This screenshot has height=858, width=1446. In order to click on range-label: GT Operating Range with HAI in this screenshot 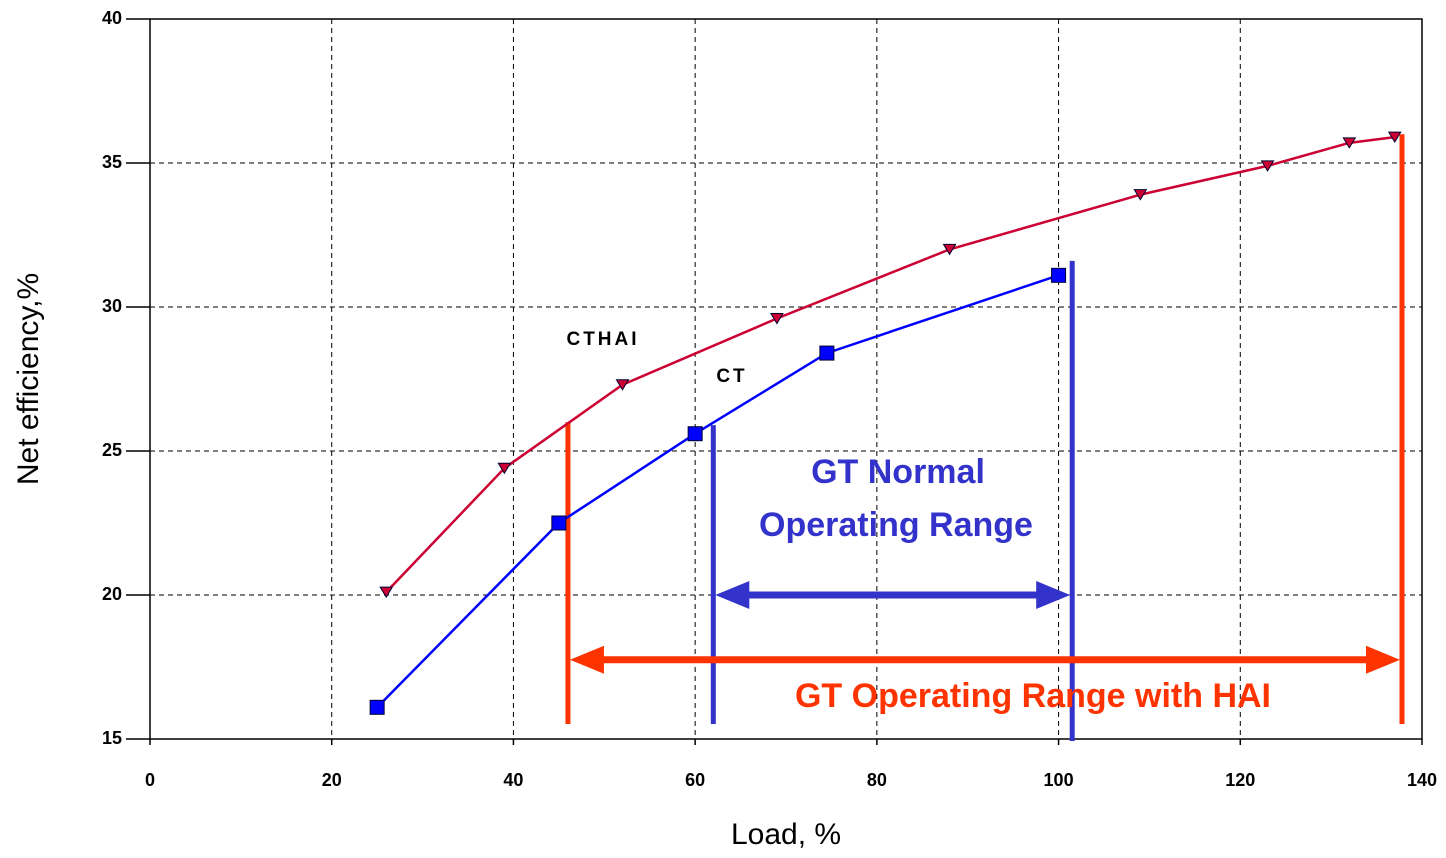, I will do `click(1033, 696)`.